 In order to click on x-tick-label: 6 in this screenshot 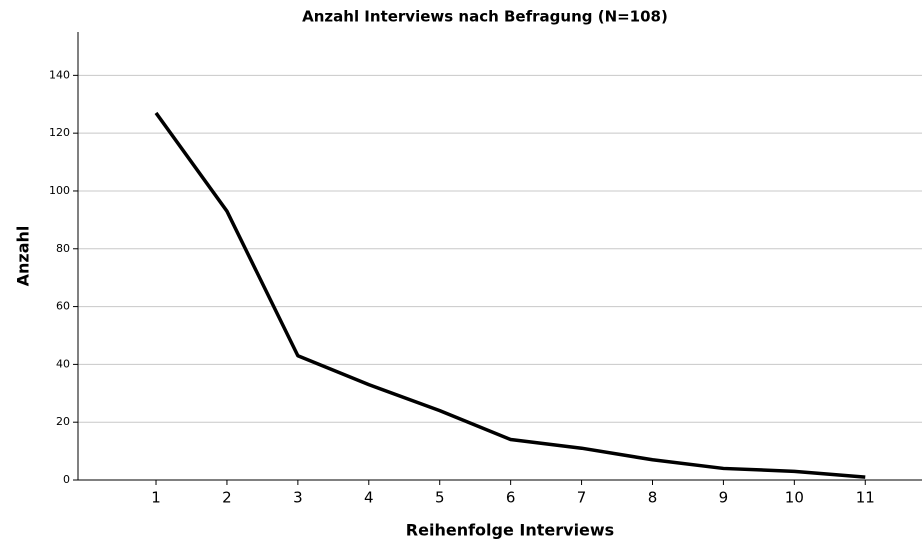, I will do `click(511, 498)`.